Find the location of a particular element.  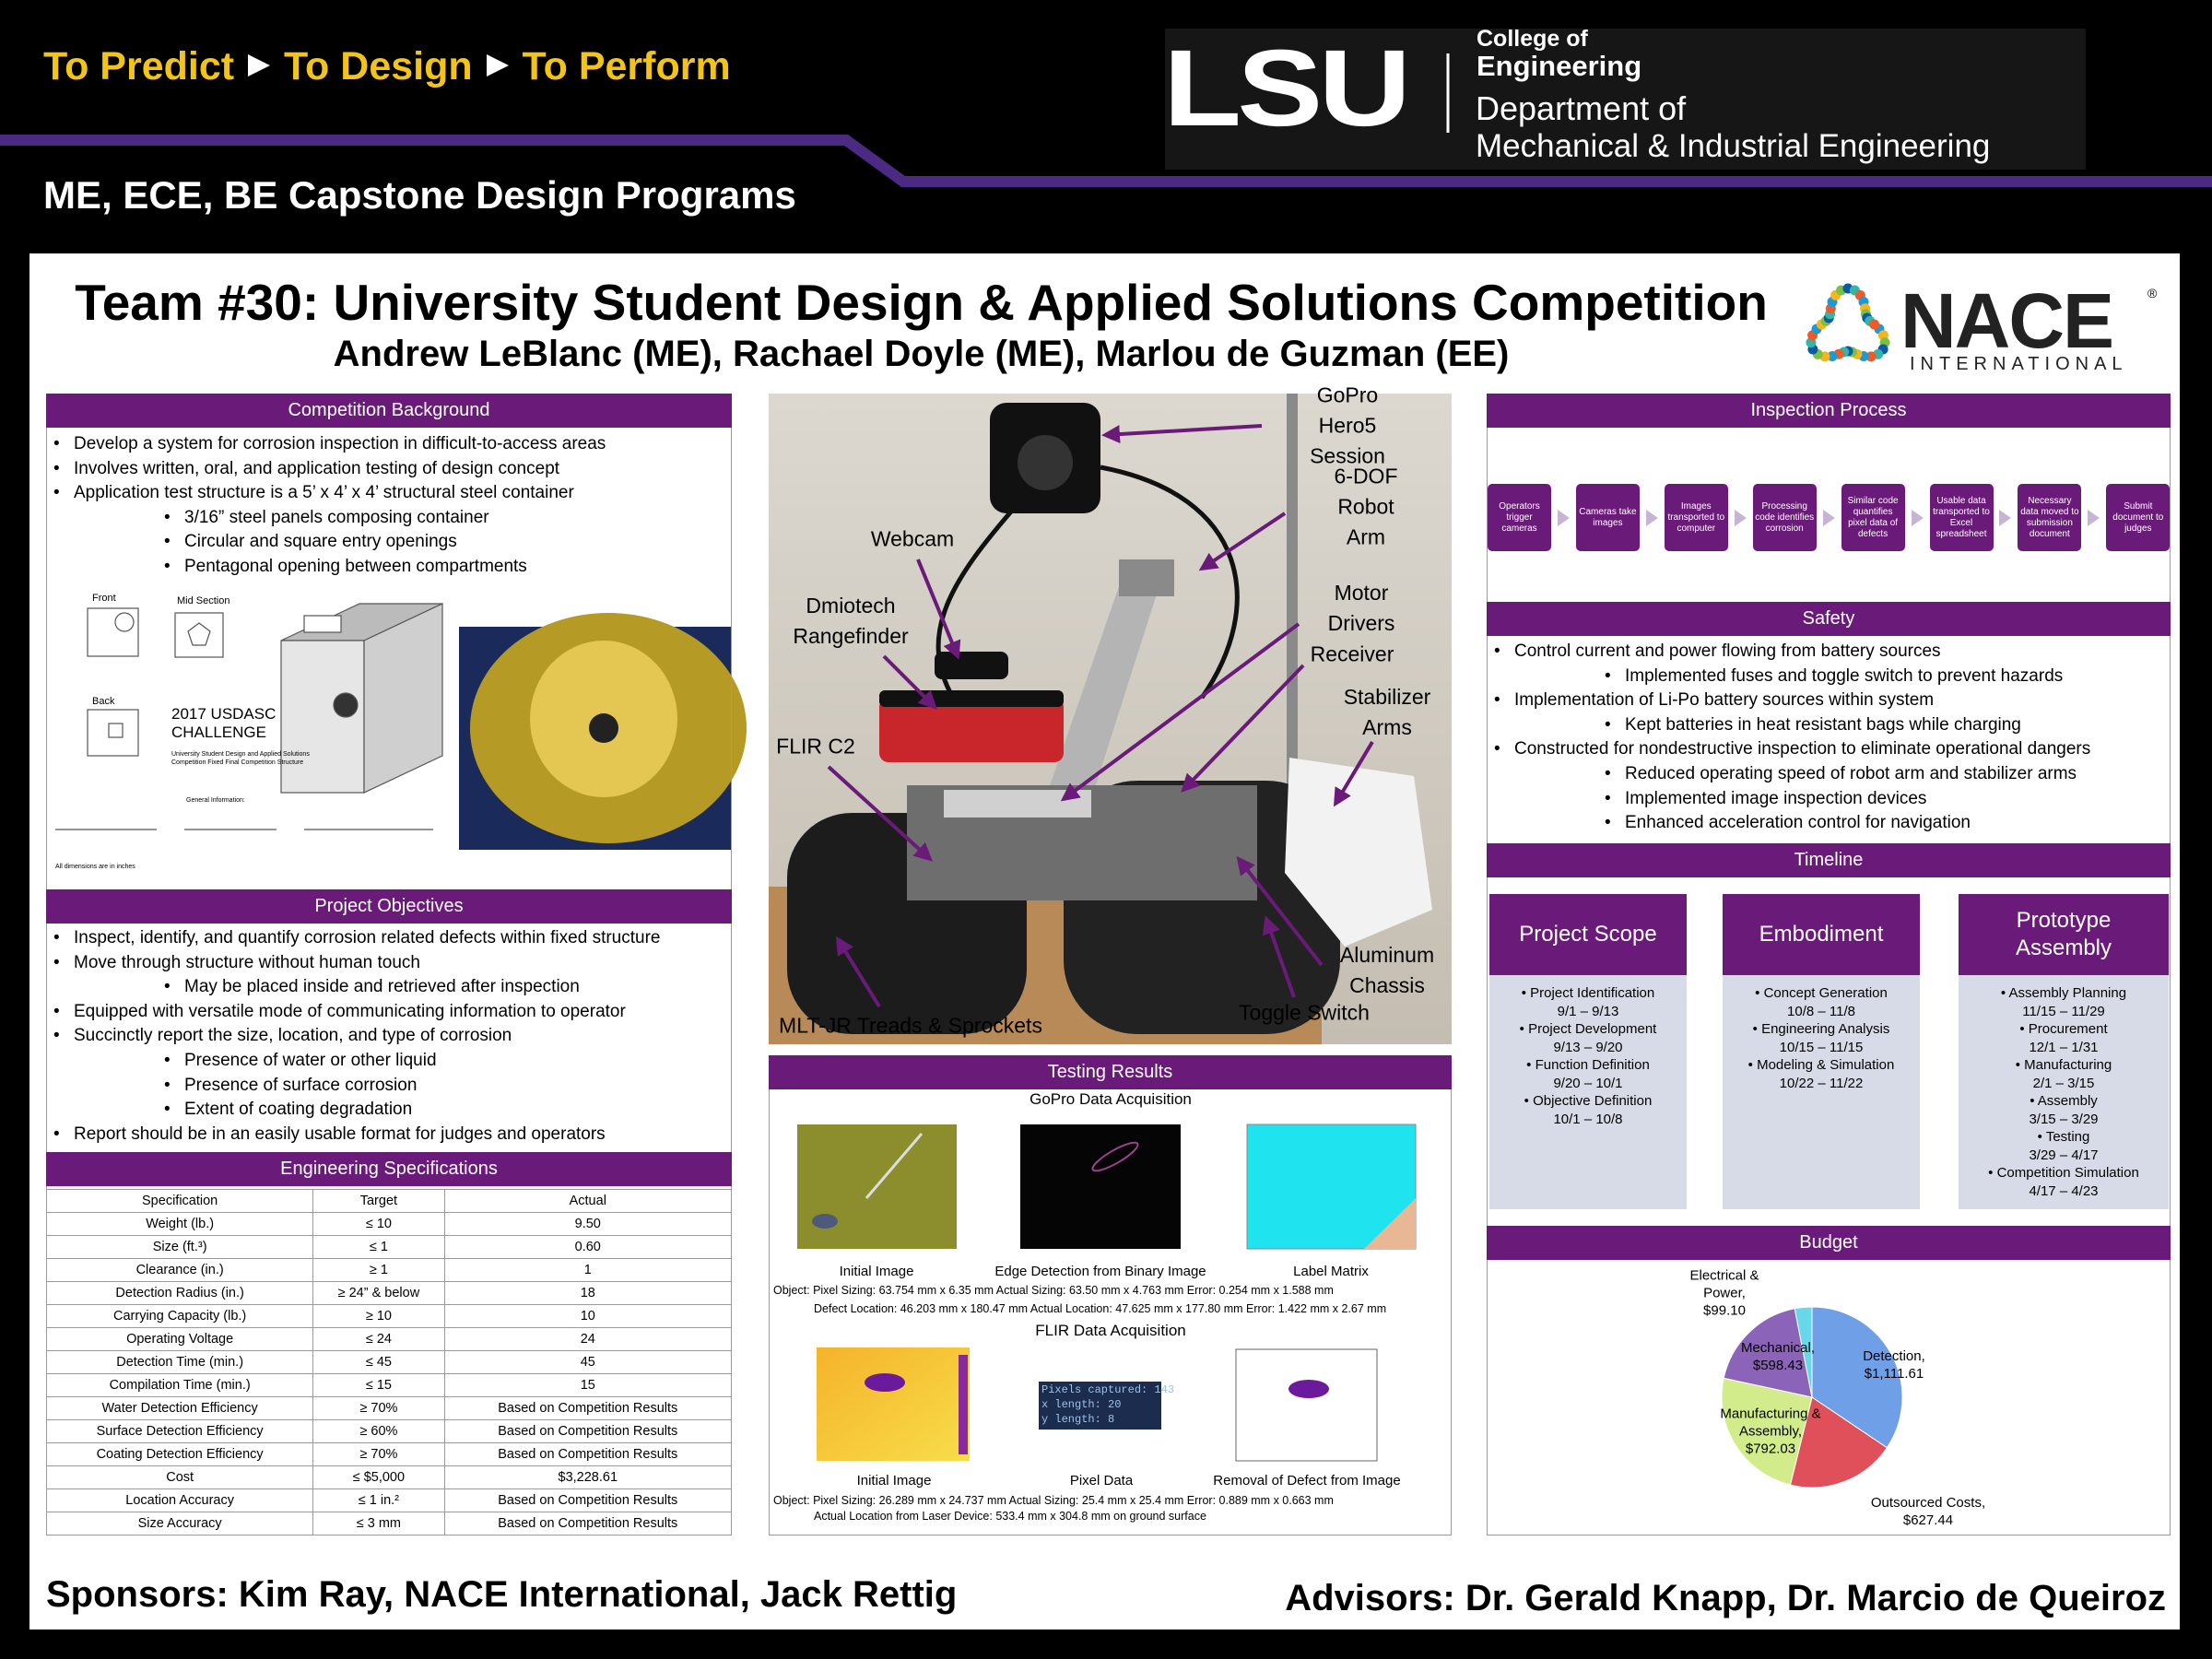

milestone-dates: 10/8 – 11/8 is located at coordinates (1821, 1011).